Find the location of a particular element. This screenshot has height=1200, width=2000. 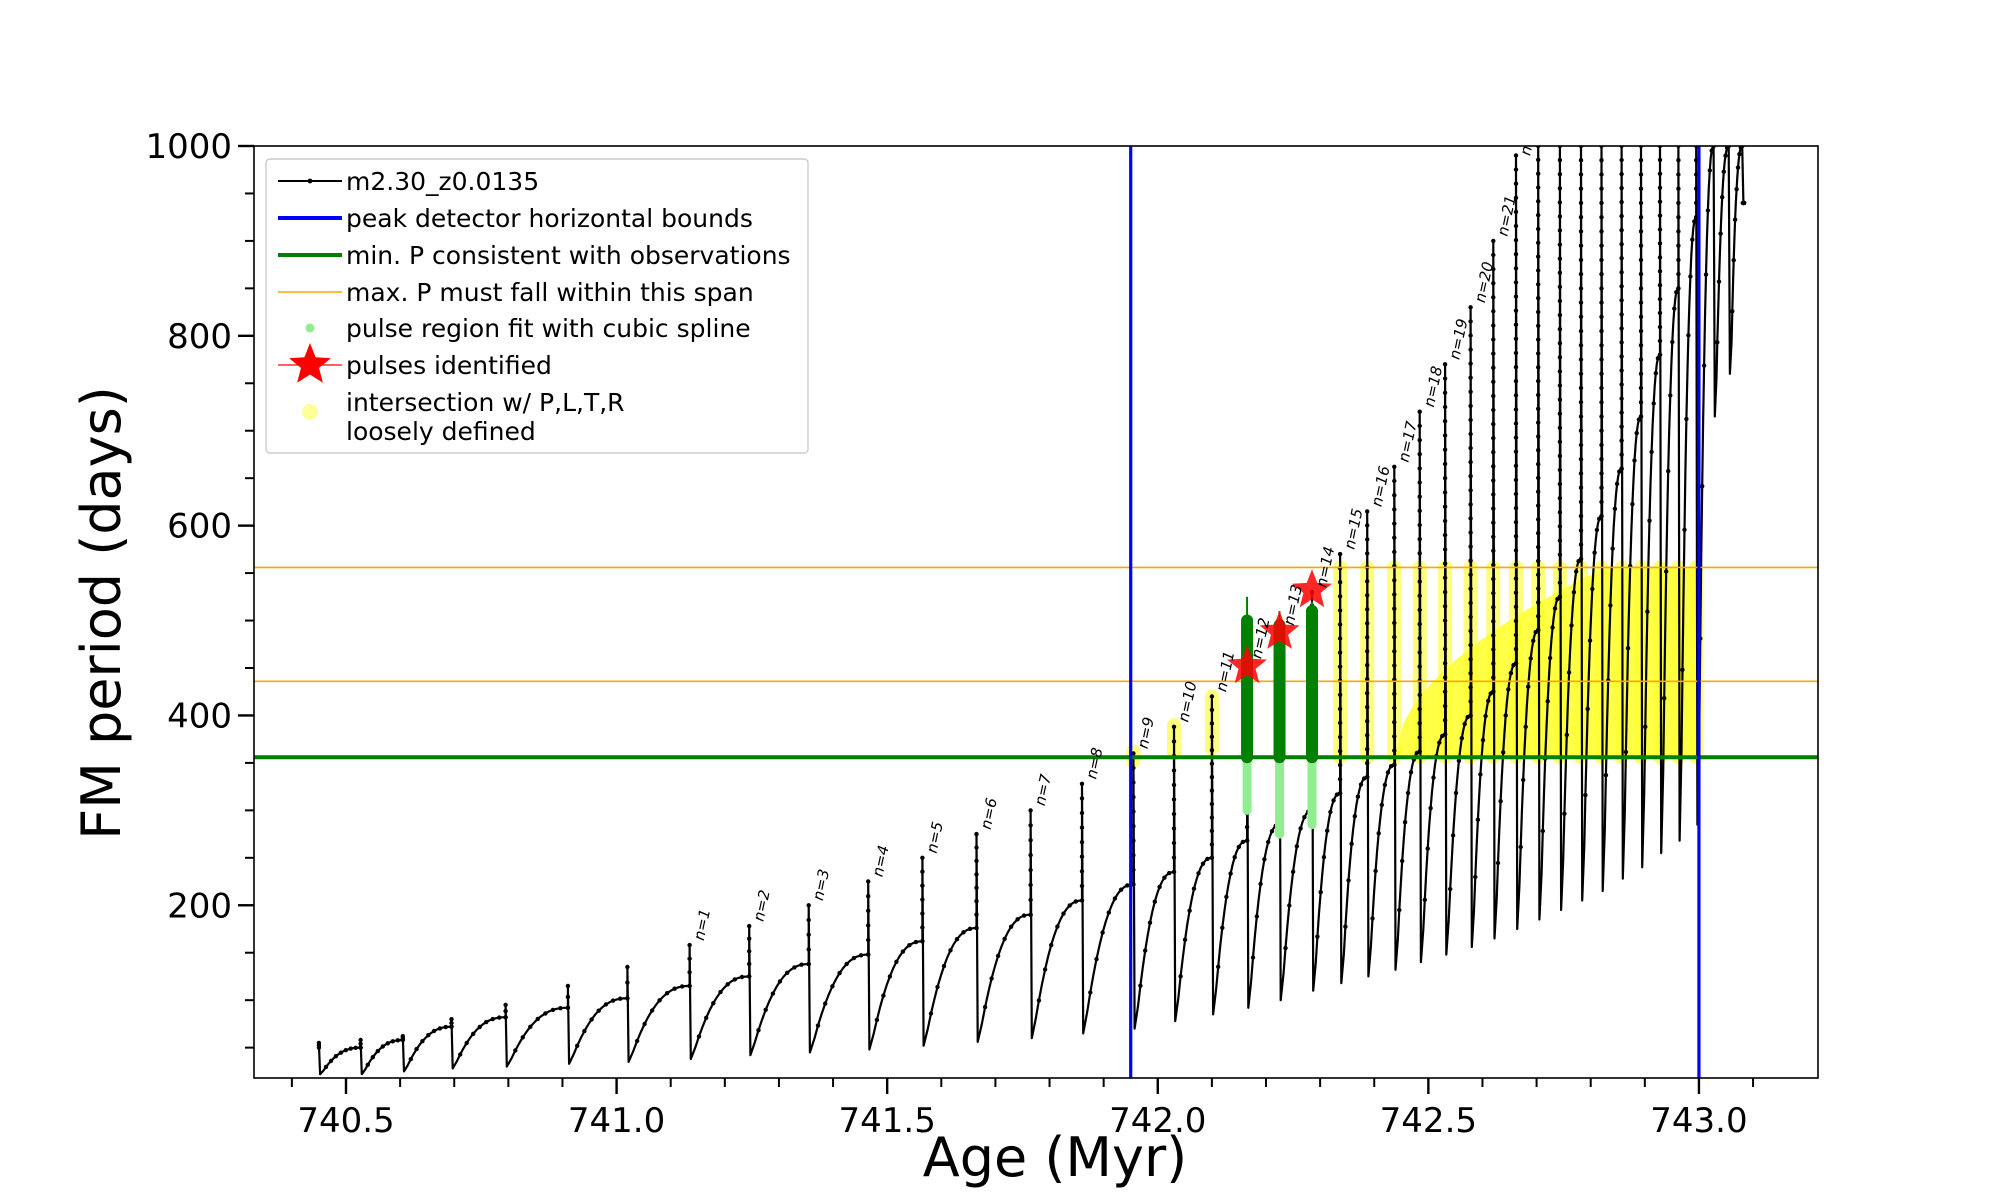

legend-label: min. P consistent with observations is located at coordinates (568, 255).